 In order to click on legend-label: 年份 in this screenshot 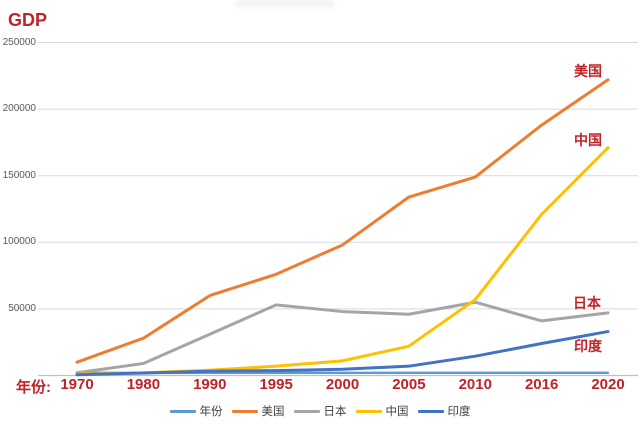, I will do `click(211, 412)`.